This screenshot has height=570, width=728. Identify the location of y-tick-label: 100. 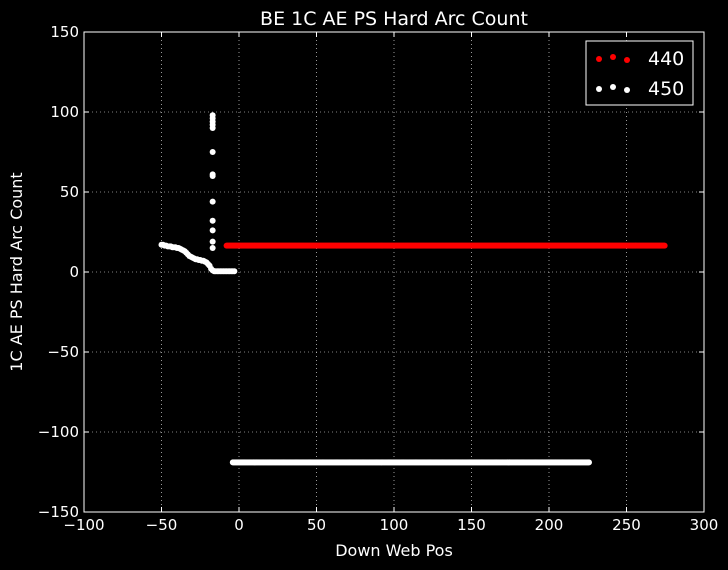
(64, 112).